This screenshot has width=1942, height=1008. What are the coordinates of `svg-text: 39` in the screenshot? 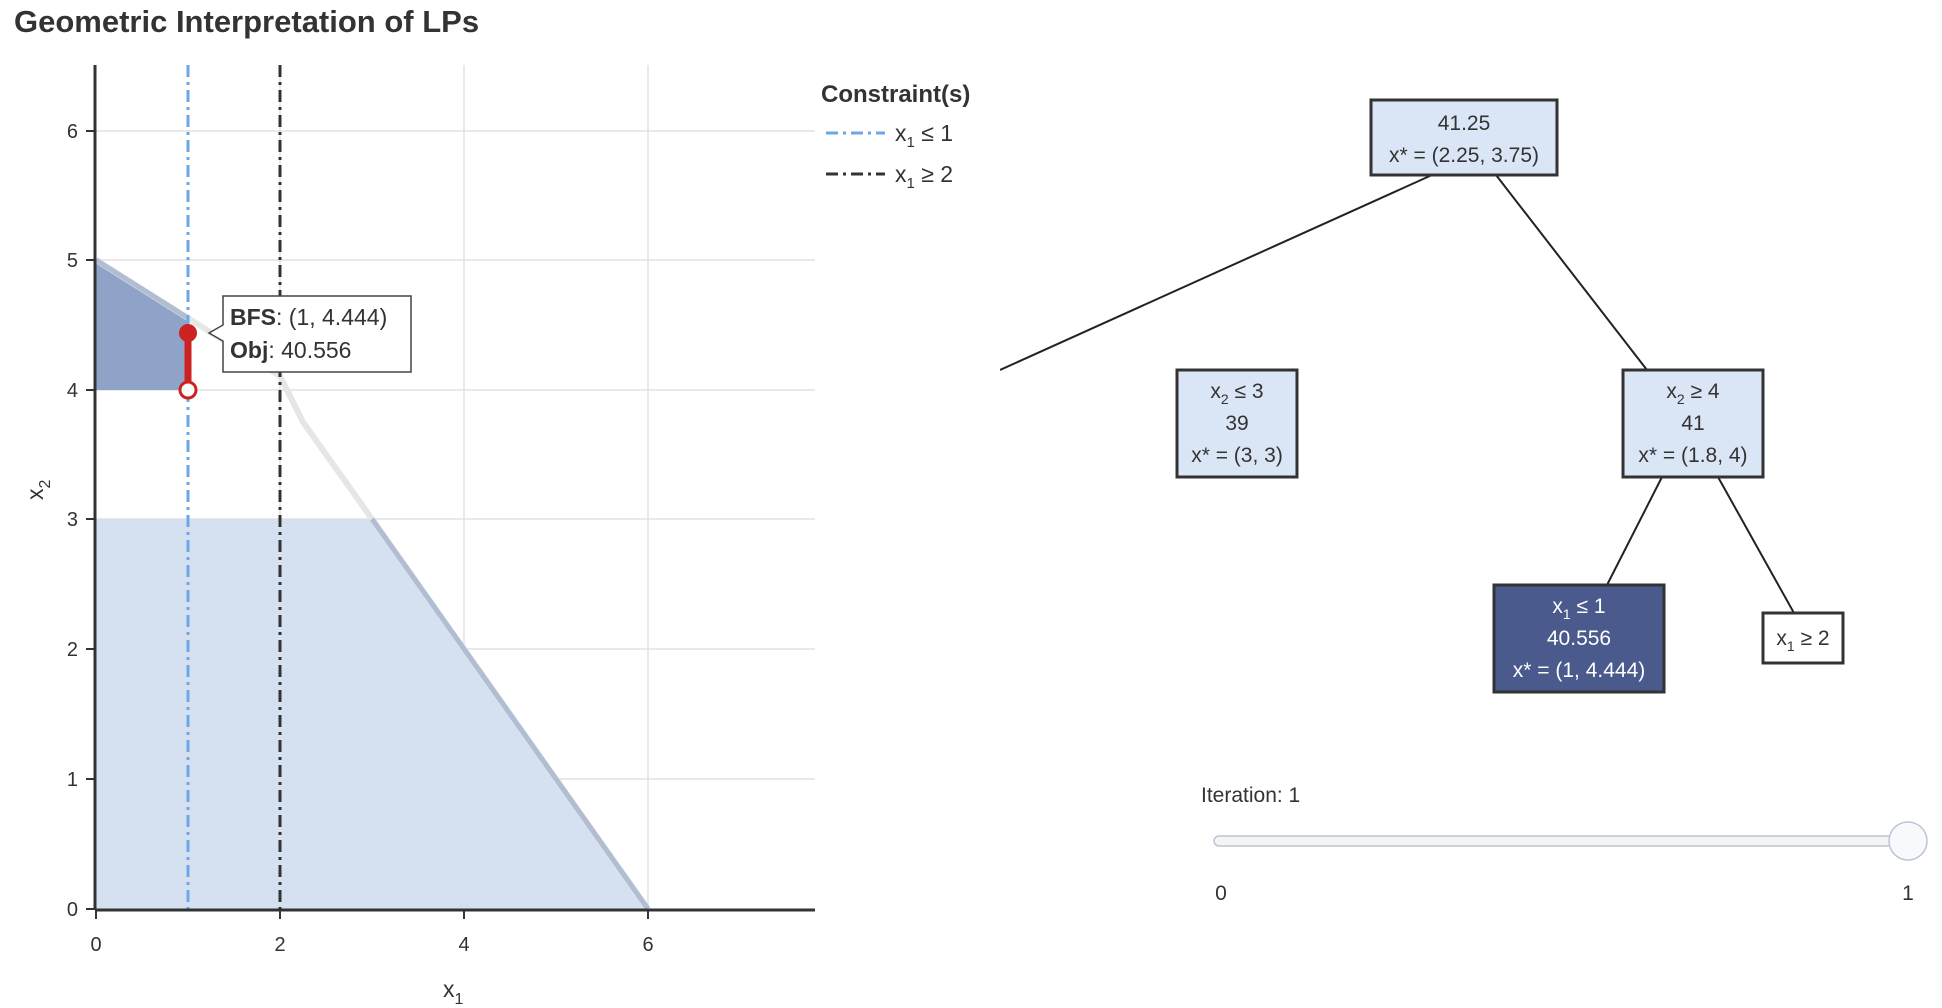 It's located at (1236, 423).